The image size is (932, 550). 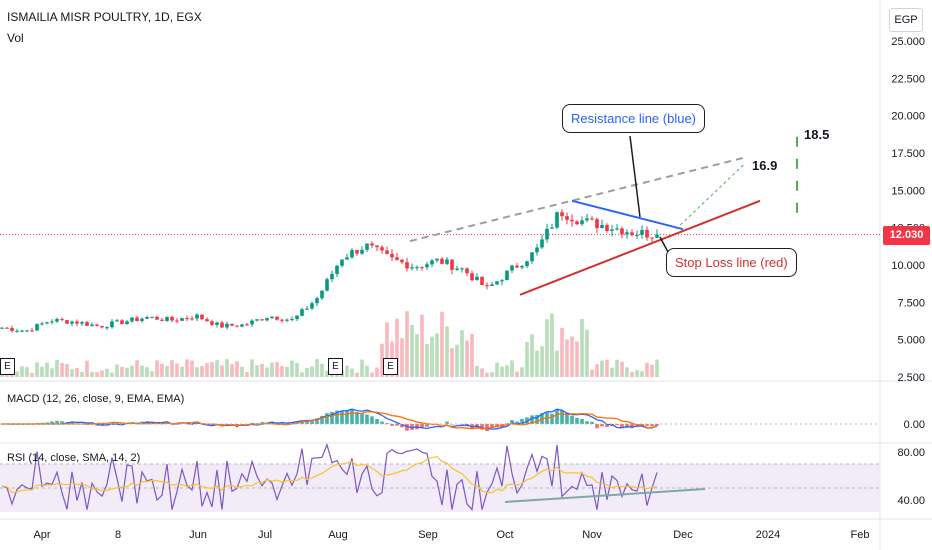 What do you see at coordinates (635, 176) in the screenshot?
I see `resistance-pointer` at bounding box center [635, 176].